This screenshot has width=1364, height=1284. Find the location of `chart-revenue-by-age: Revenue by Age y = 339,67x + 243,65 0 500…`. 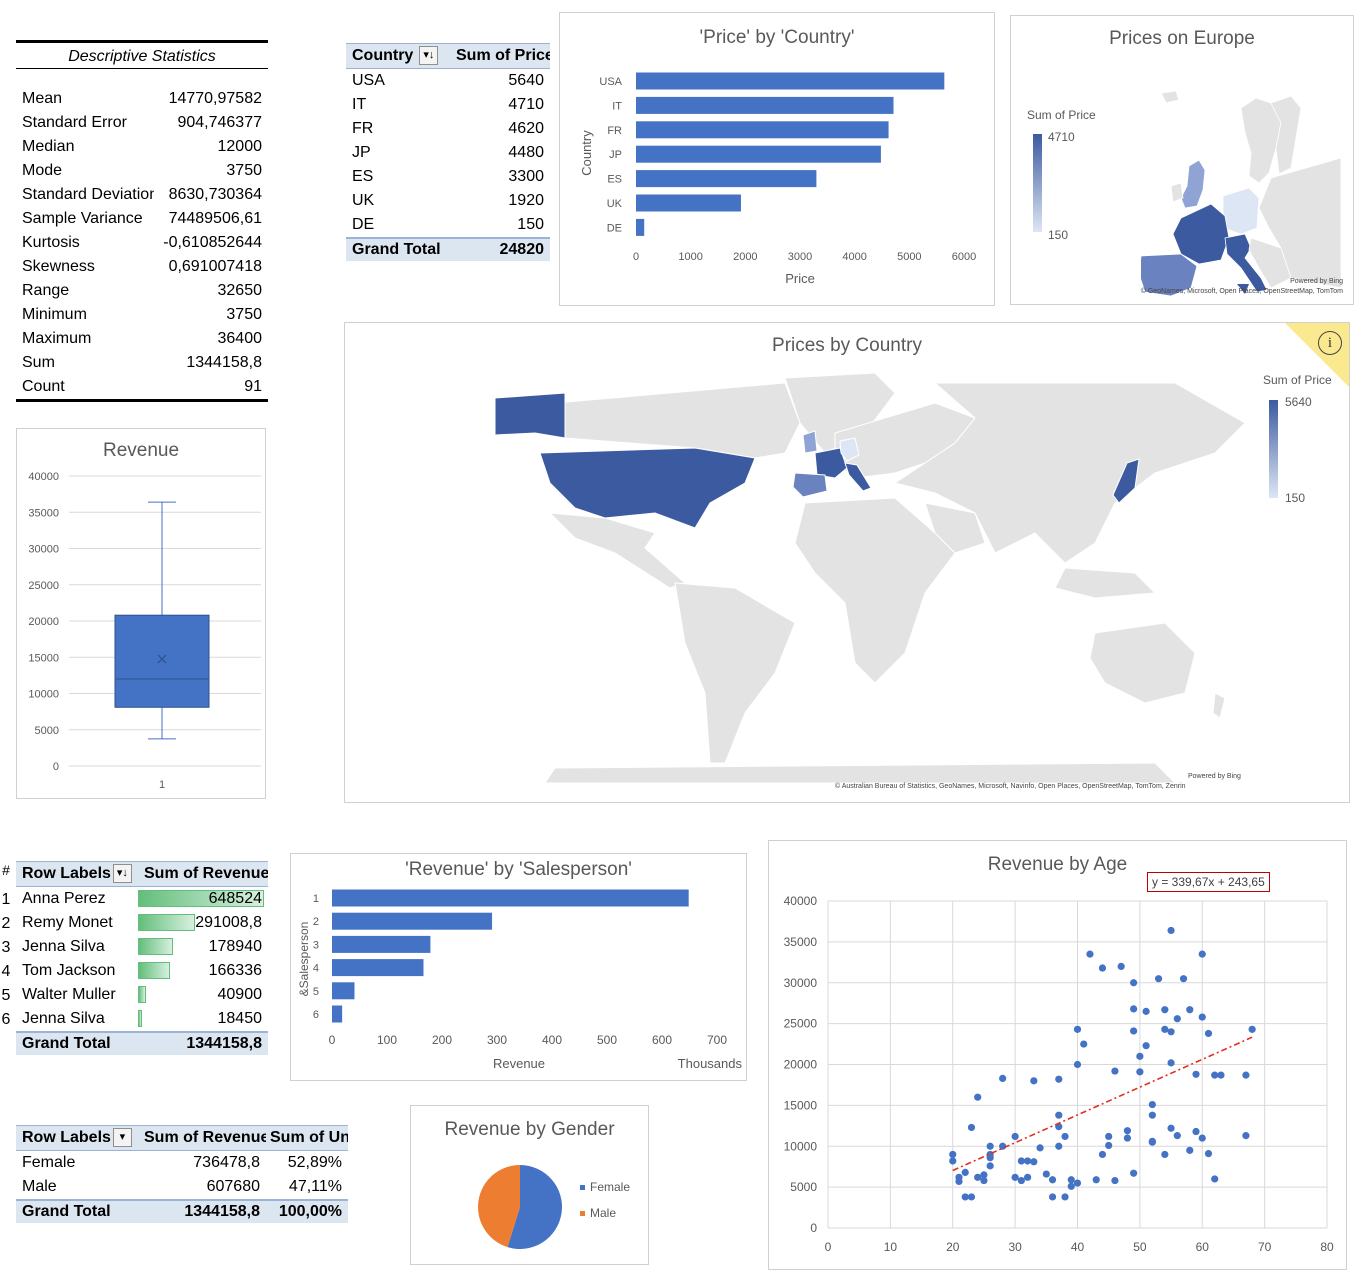

chart-revenue-by-age: Revenue by Age y = 339,67x + 243,65 0 500… is located at coordinates (1057, 1055).